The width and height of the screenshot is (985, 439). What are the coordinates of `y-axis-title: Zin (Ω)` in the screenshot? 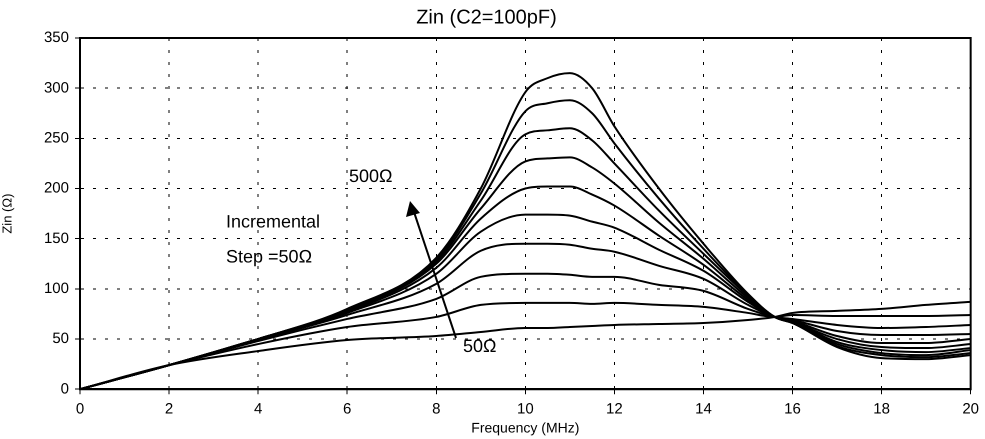 It's located at (7, 214).